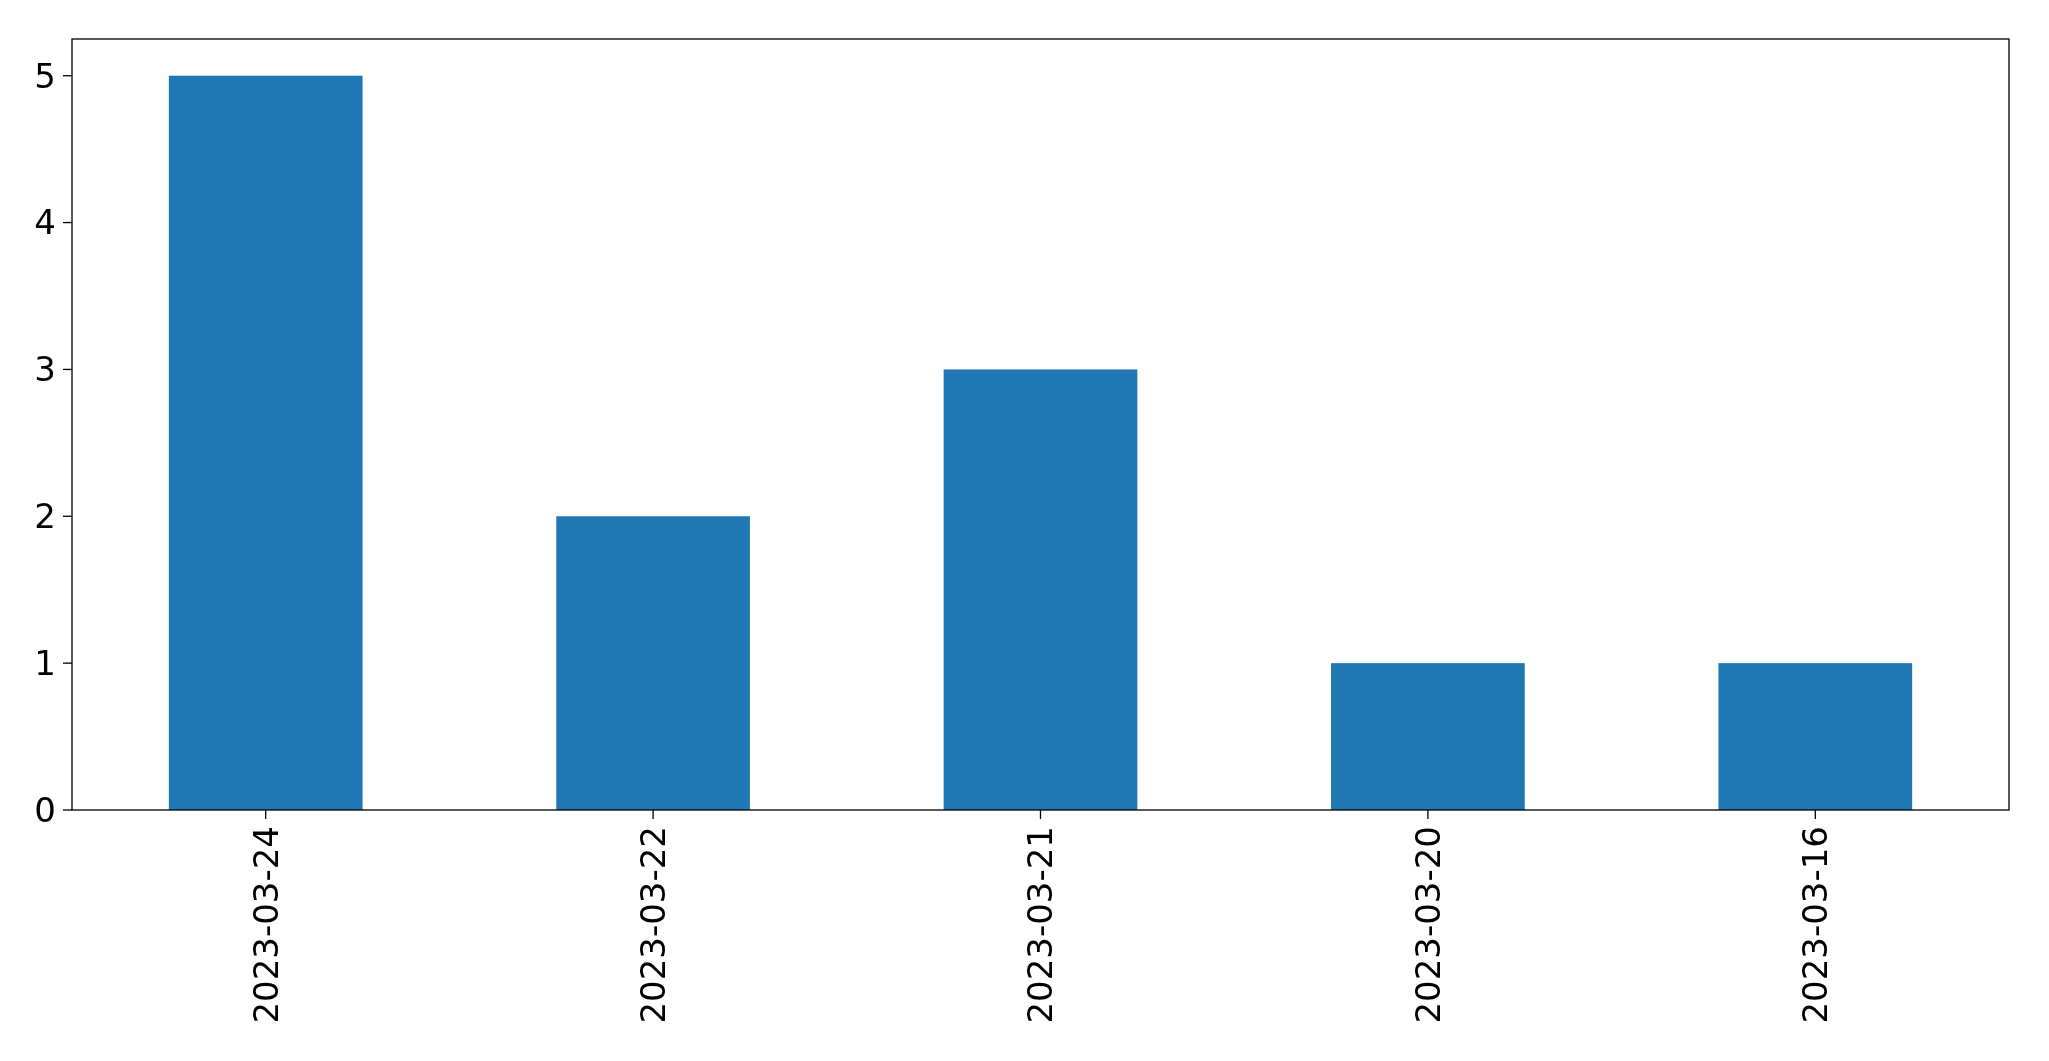  What do you see at coordinates (1427, 925) in the screenshot?
I see `x-tick-label: 2023-03-20` at bounding box center [1427, 925].